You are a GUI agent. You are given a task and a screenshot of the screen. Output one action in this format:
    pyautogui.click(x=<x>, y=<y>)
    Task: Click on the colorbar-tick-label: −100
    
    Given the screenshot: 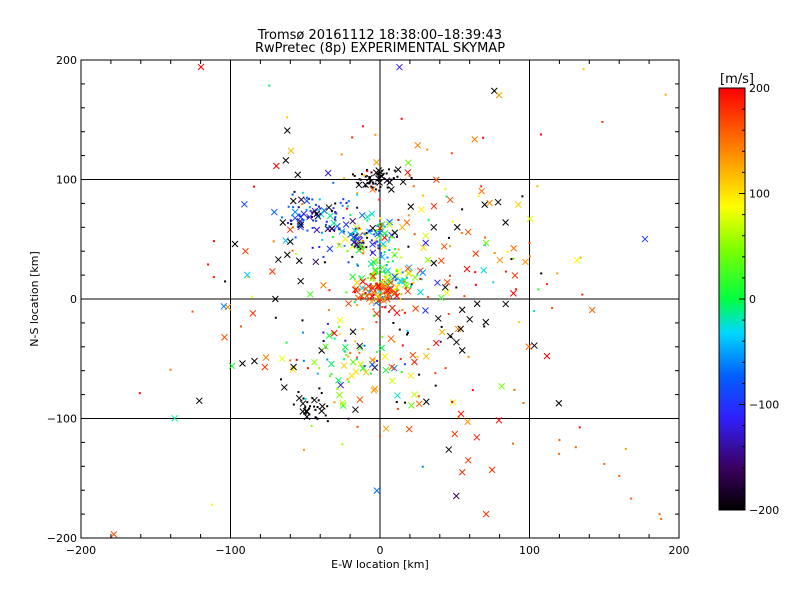 What is the action you would take?
    pyautogui.click(x=764, y=405)
    